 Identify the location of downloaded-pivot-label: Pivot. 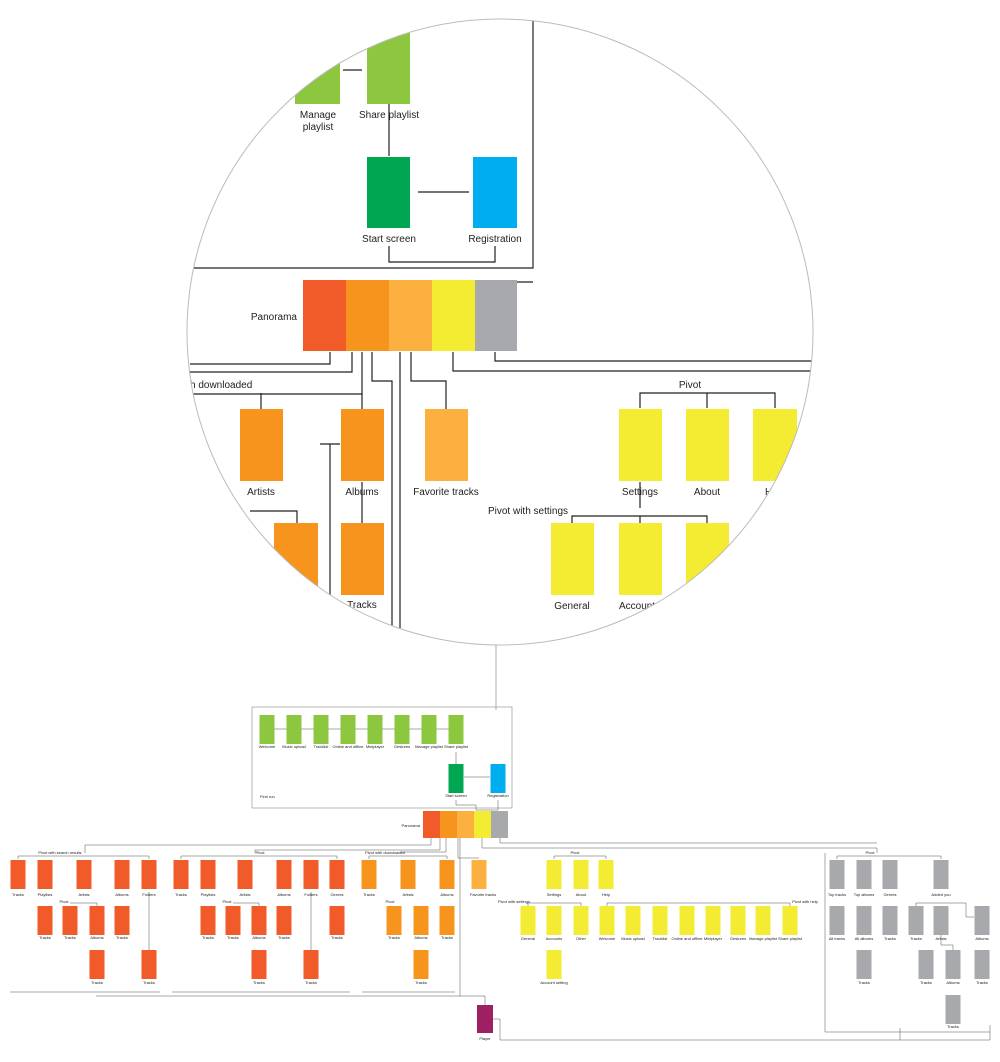
(391, 901).